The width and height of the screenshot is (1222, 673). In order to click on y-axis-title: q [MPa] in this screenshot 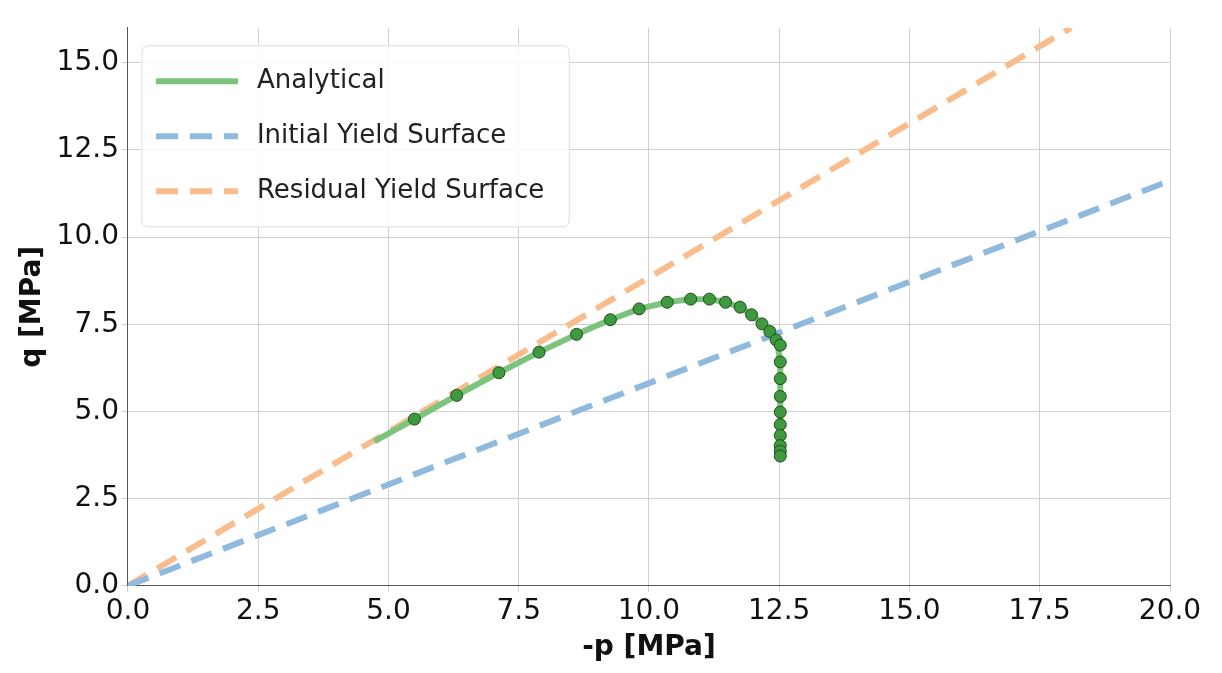, I will do `click(31, 306)`.